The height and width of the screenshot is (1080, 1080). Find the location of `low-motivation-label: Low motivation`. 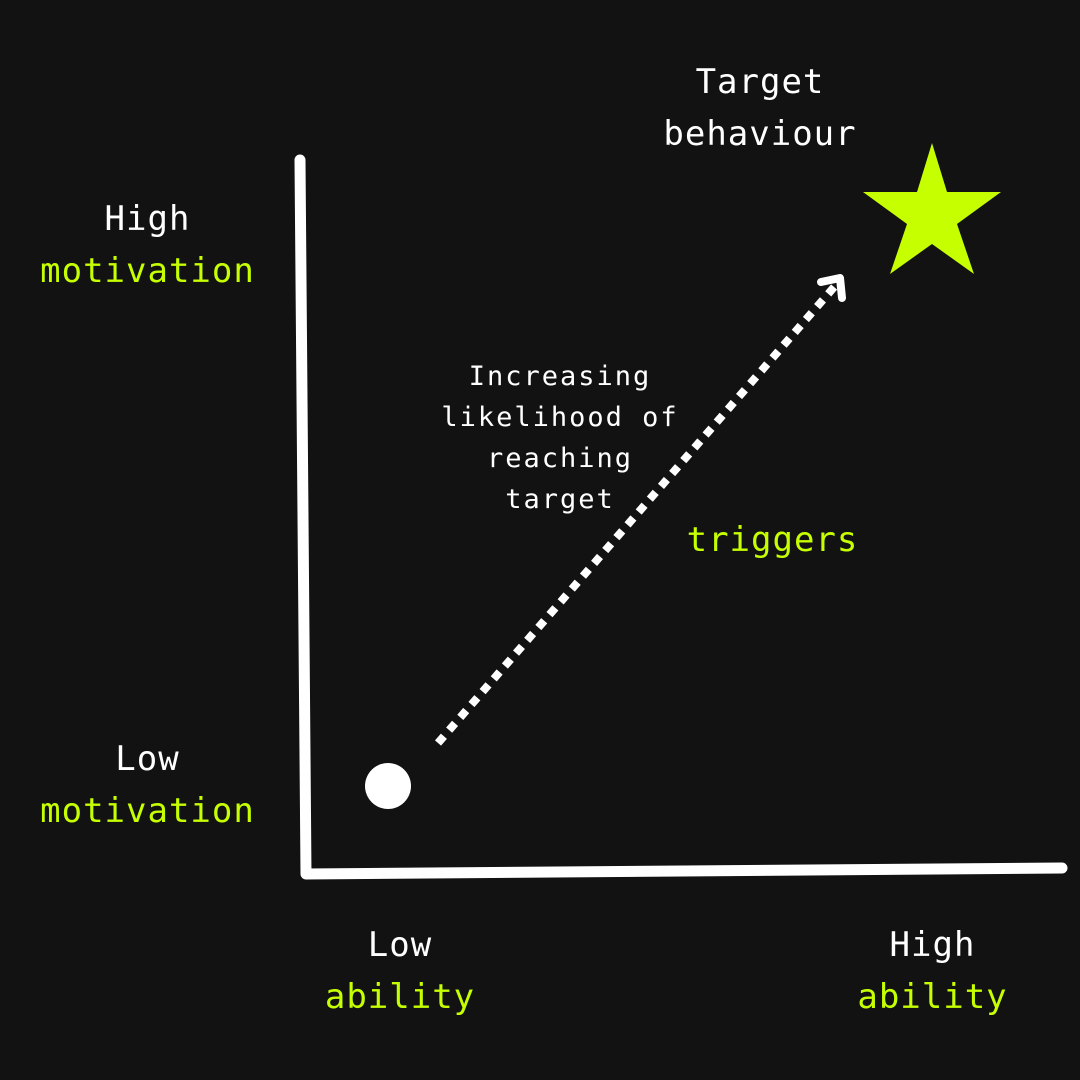

low-motivation-label: Low motivation is located at coordinates (147, 785).